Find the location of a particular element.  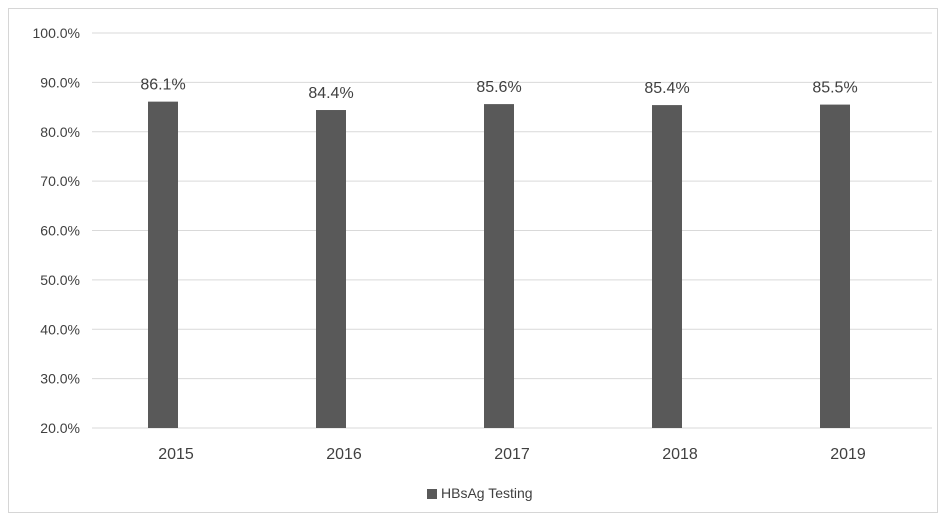

legend-swatch is located at coordinates (432, 494).